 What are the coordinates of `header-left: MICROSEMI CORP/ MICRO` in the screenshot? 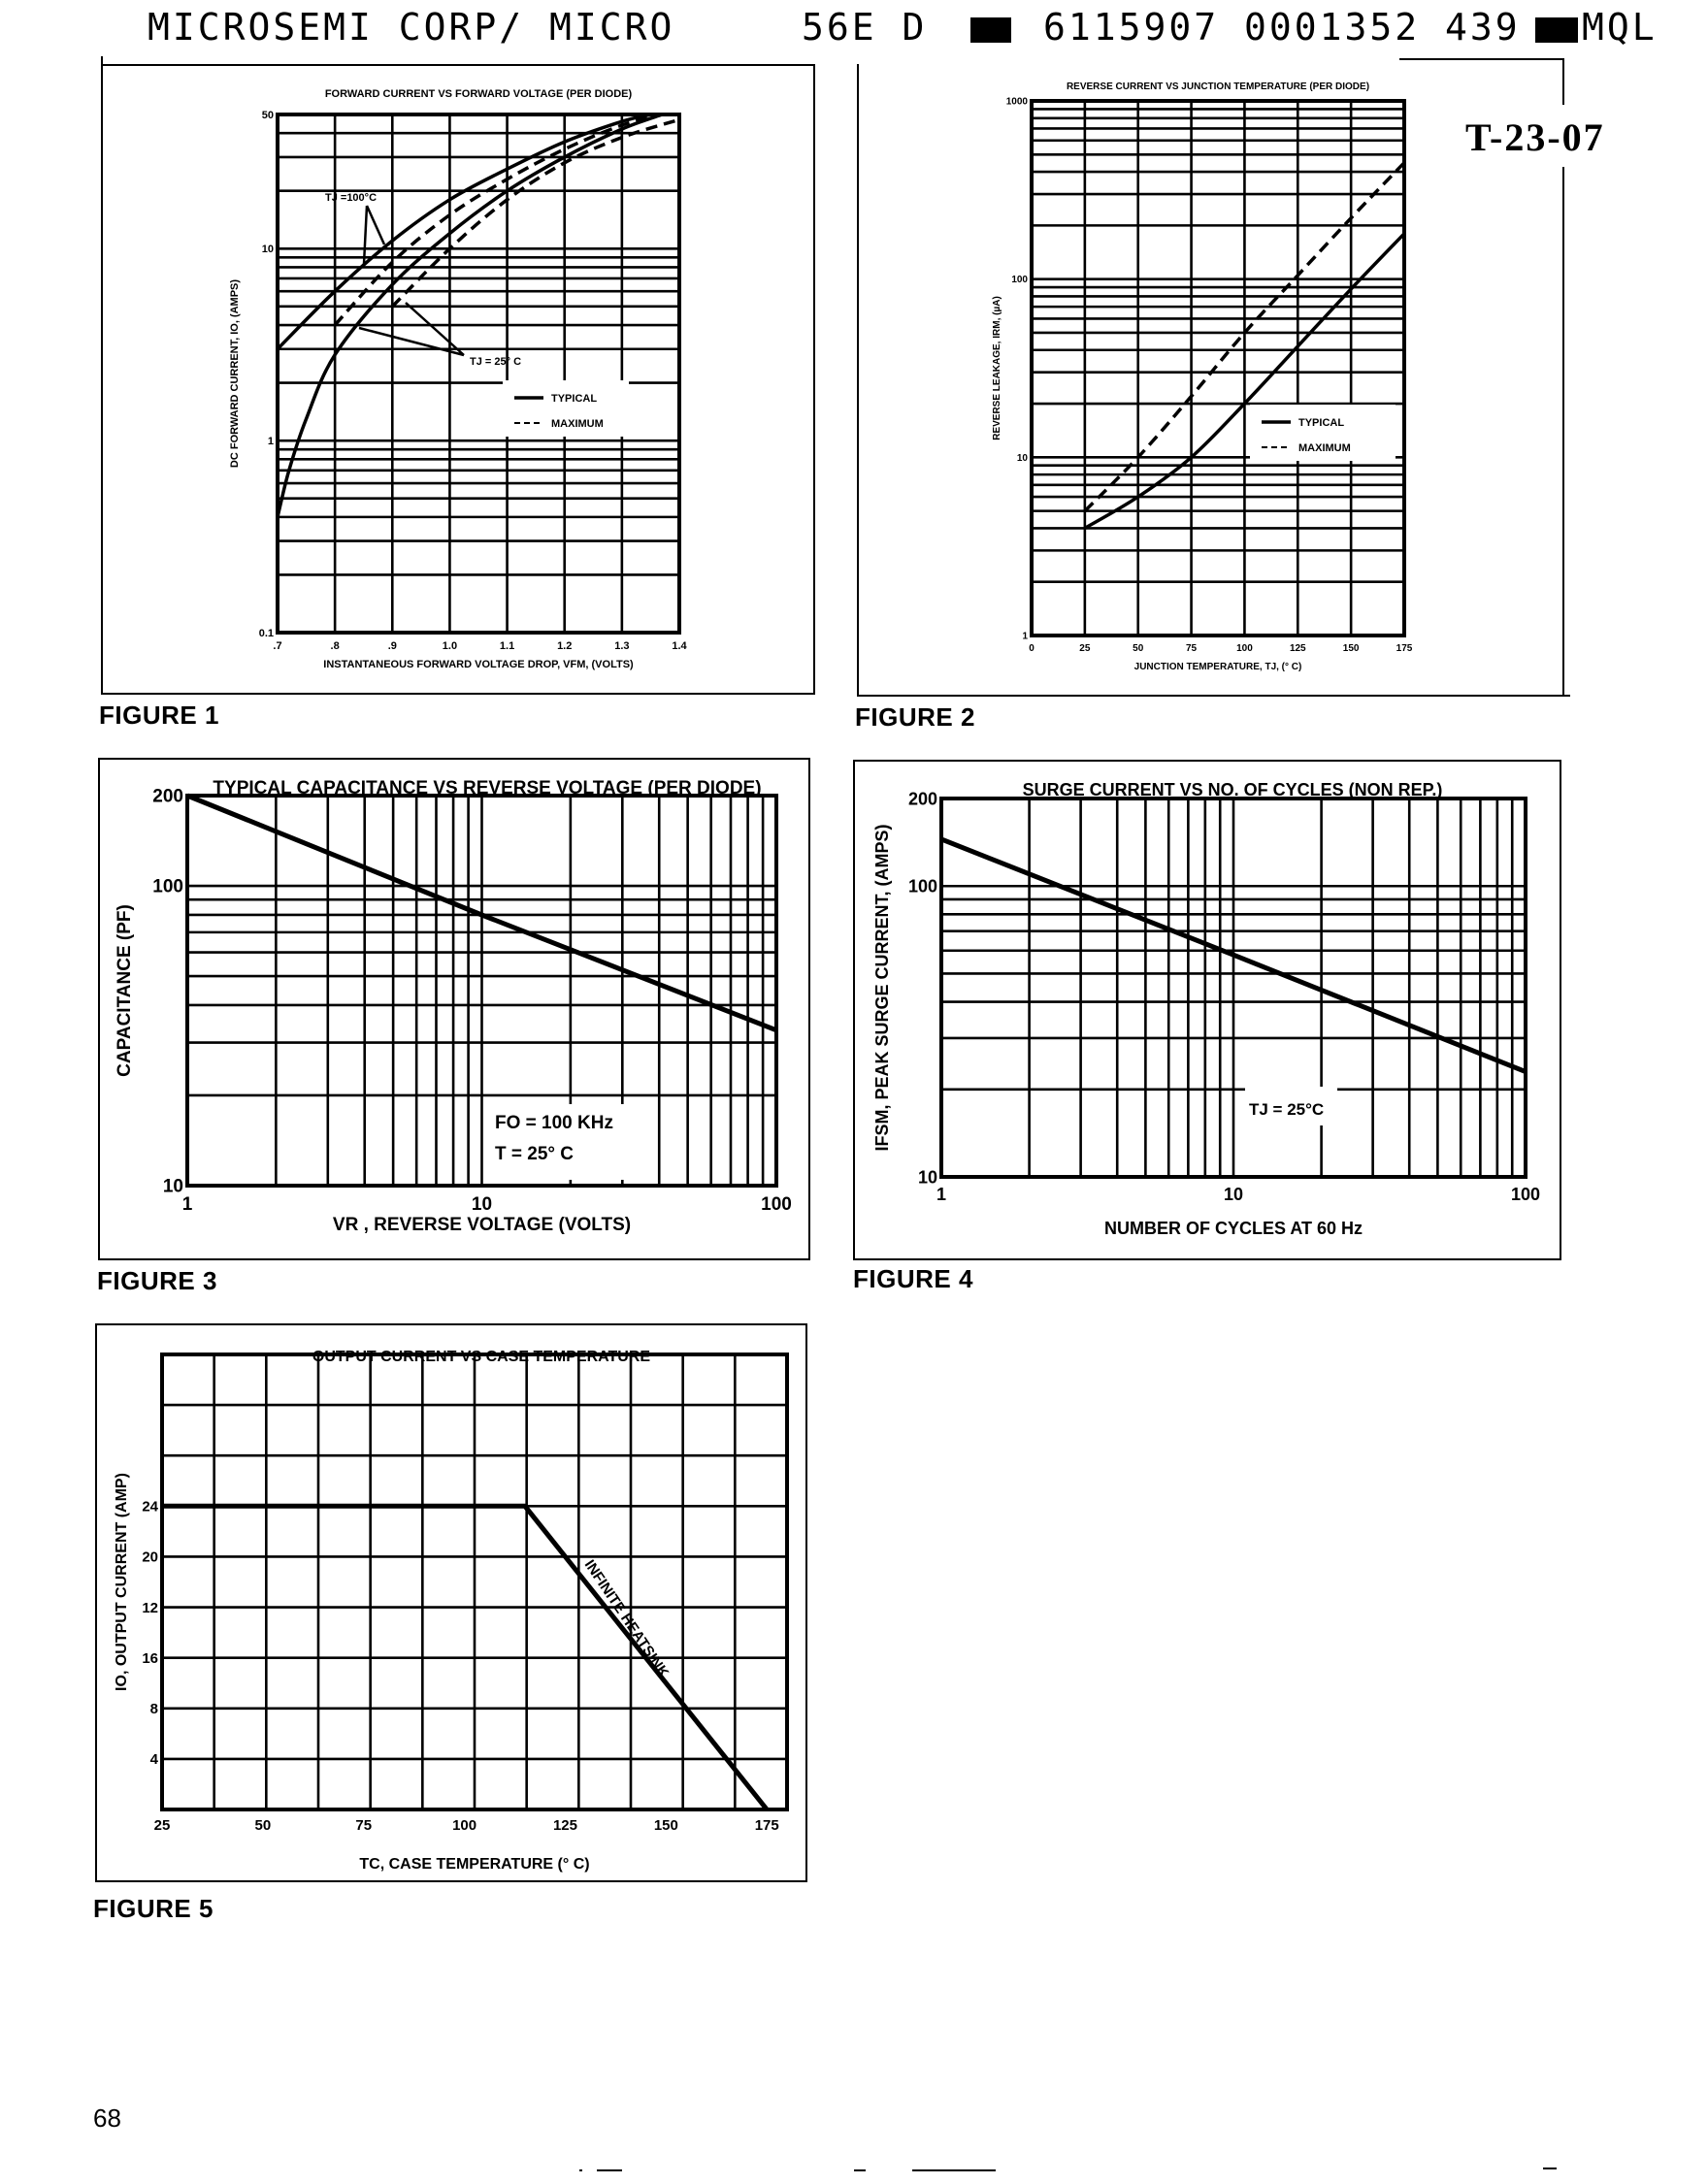 It's located at (411, 27).